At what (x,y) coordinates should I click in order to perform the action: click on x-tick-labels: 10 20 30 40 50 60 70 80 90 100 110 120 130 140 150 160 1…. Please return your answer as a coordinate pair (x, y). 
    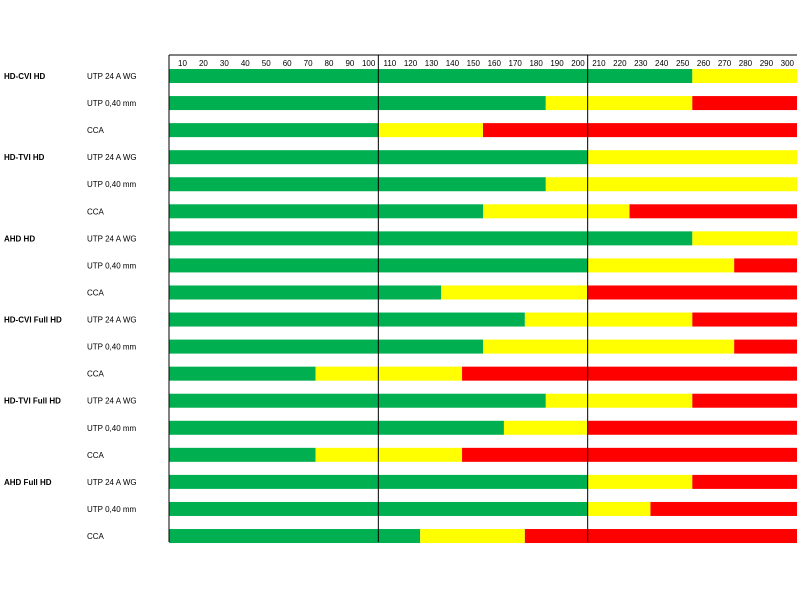
    Looking at the image, I should click on (486, 63).